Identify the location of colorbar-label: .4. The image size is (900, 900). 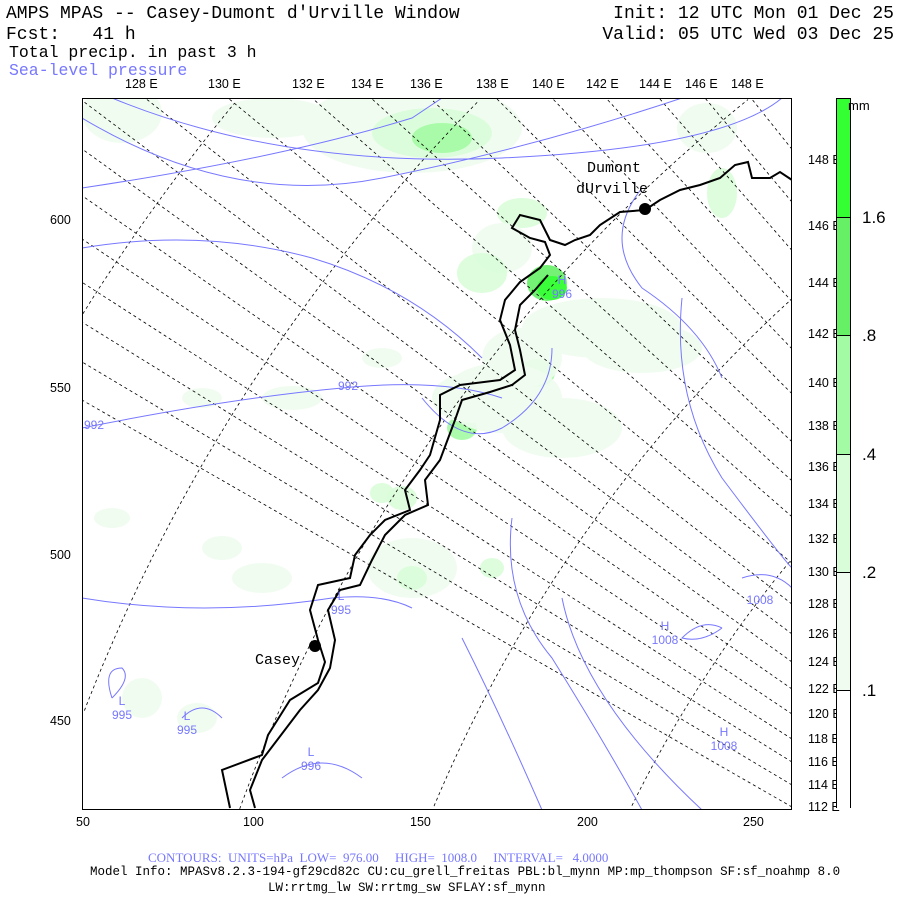
(869, 454).